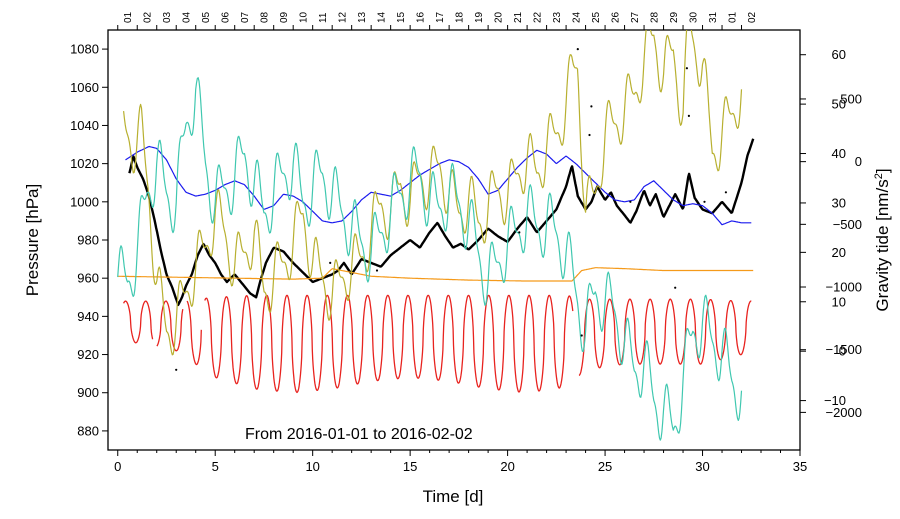 The image size is (900, 519). I want to click on right-lower-tick-label: 0, so click(858, 161).